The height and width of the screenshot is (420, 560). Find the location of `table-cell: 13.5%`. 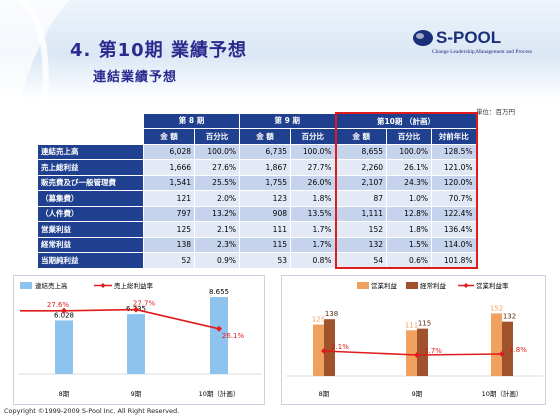

table-cell: 13.5% is located at coordinates (313, 213).